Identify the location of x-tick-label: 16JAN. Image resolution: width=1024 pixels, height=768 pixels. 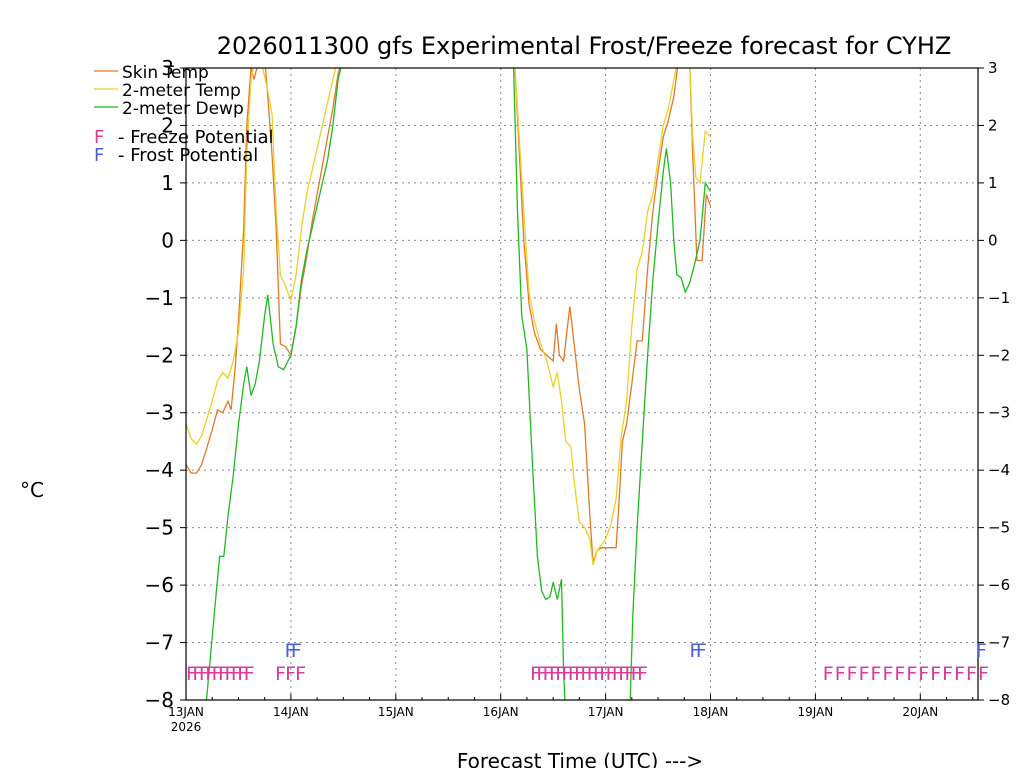
(501, 712).